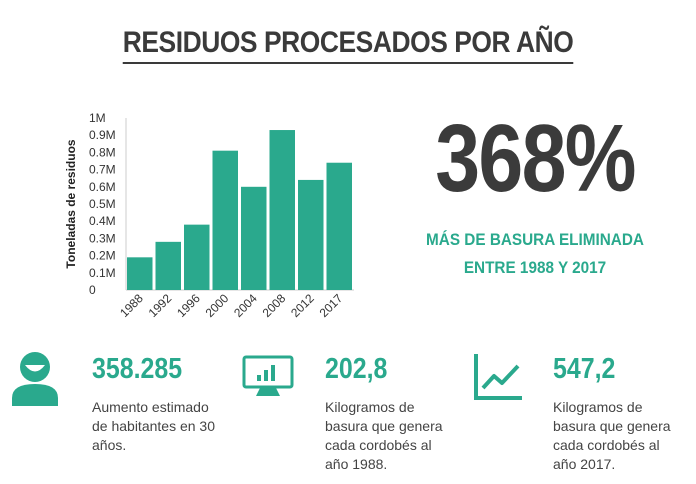  I want to click on stat-1988-value: 202,8, so click(356, 369).